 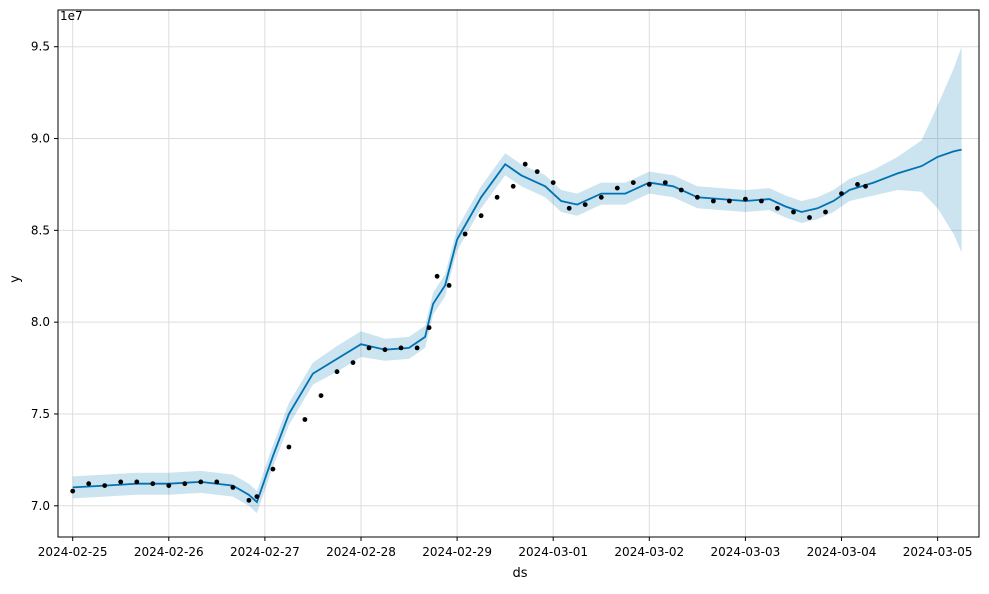 What do you see at coordinates (40, 139) in the screenshot?
I see `y-tick-label: 9.0` at bounding box center [40, 139].